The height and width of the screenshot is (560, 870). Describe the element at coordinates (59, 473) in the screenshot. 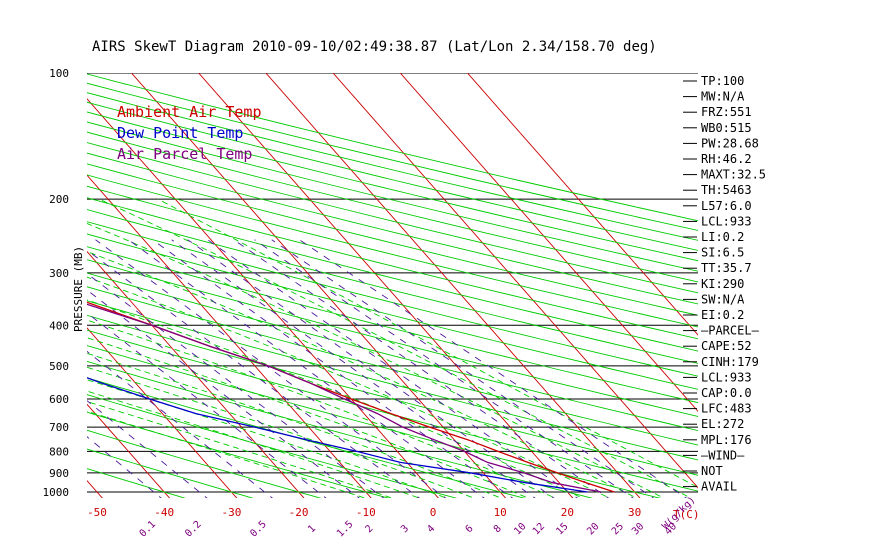

I see `pressure-tick-label: 900` at that location.